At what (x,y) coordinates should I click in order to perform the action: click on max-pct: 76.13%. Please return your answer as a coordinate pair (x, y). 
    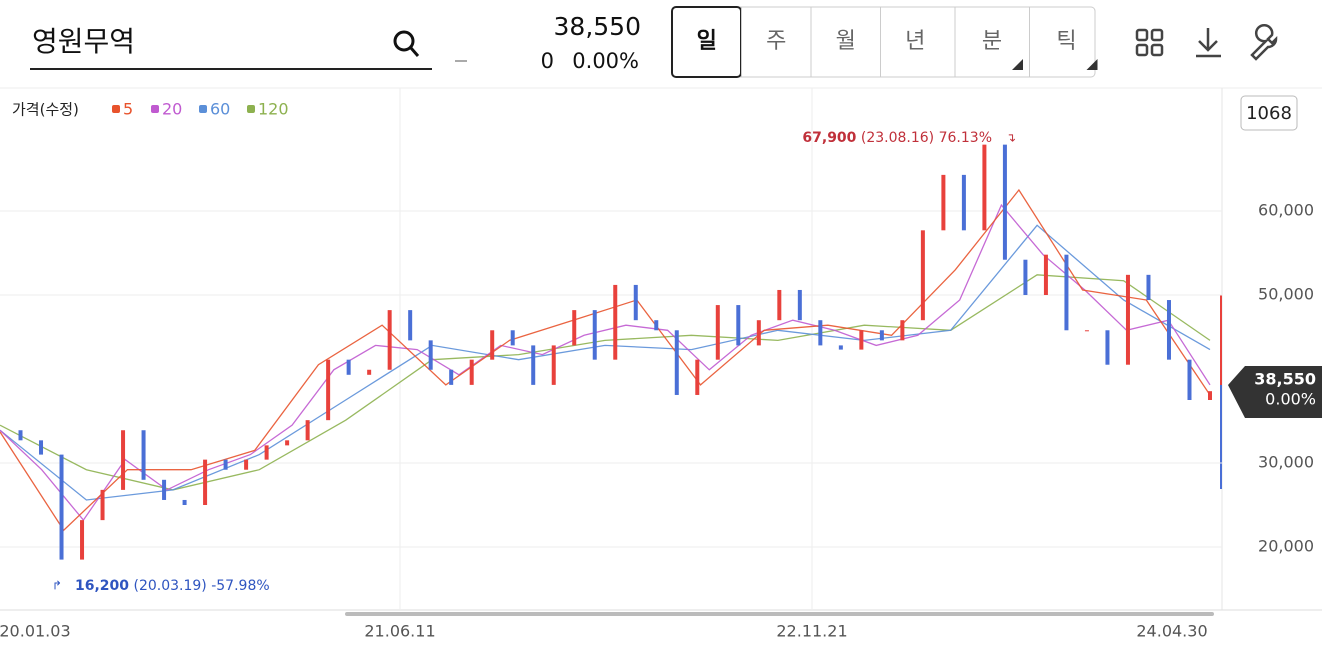
    Looking at the image, I should click on (965, 138).